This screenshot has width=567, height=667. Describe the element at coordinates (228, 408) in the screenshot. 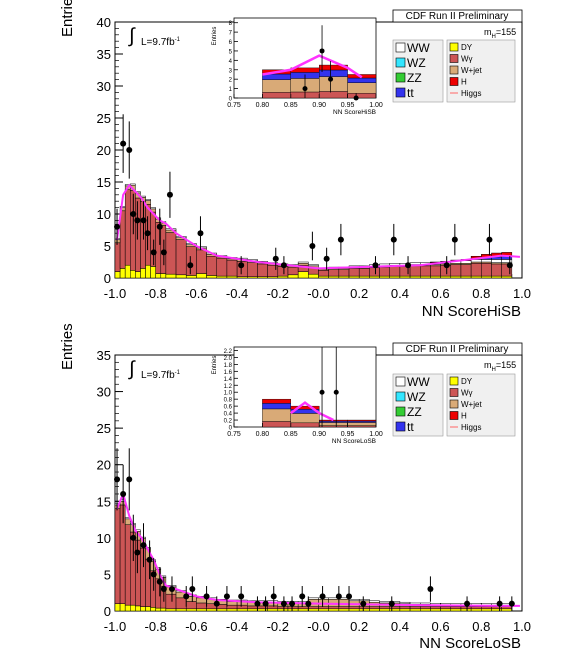

I see `inset-y-tick-label: 0.6` at that location.